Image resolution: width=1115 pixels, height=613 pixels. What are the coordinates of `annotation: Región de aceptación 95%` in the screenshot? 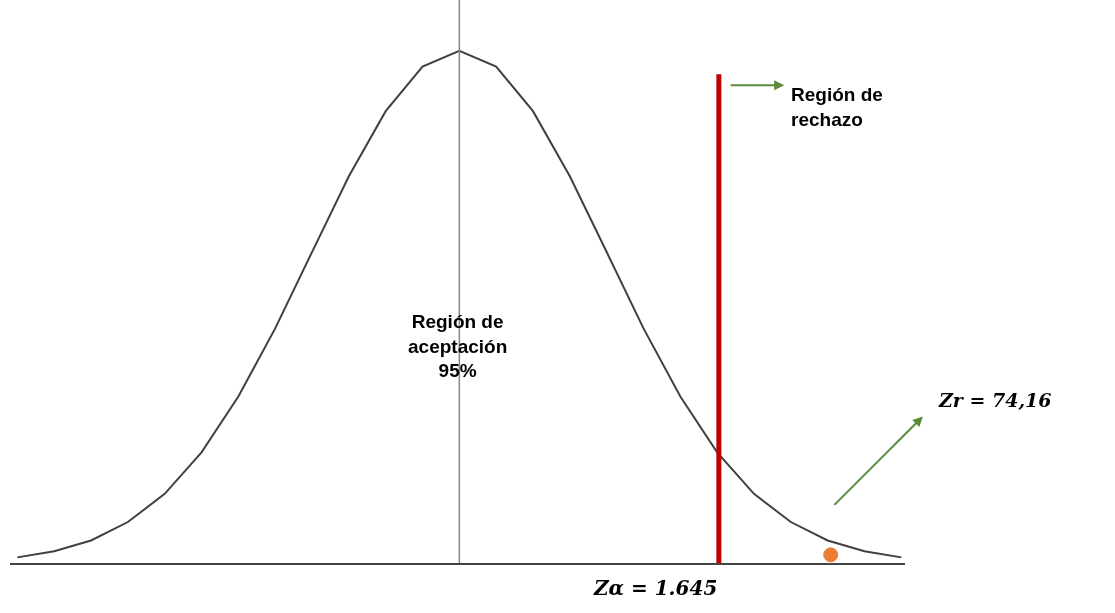 It's located at (458, 346).